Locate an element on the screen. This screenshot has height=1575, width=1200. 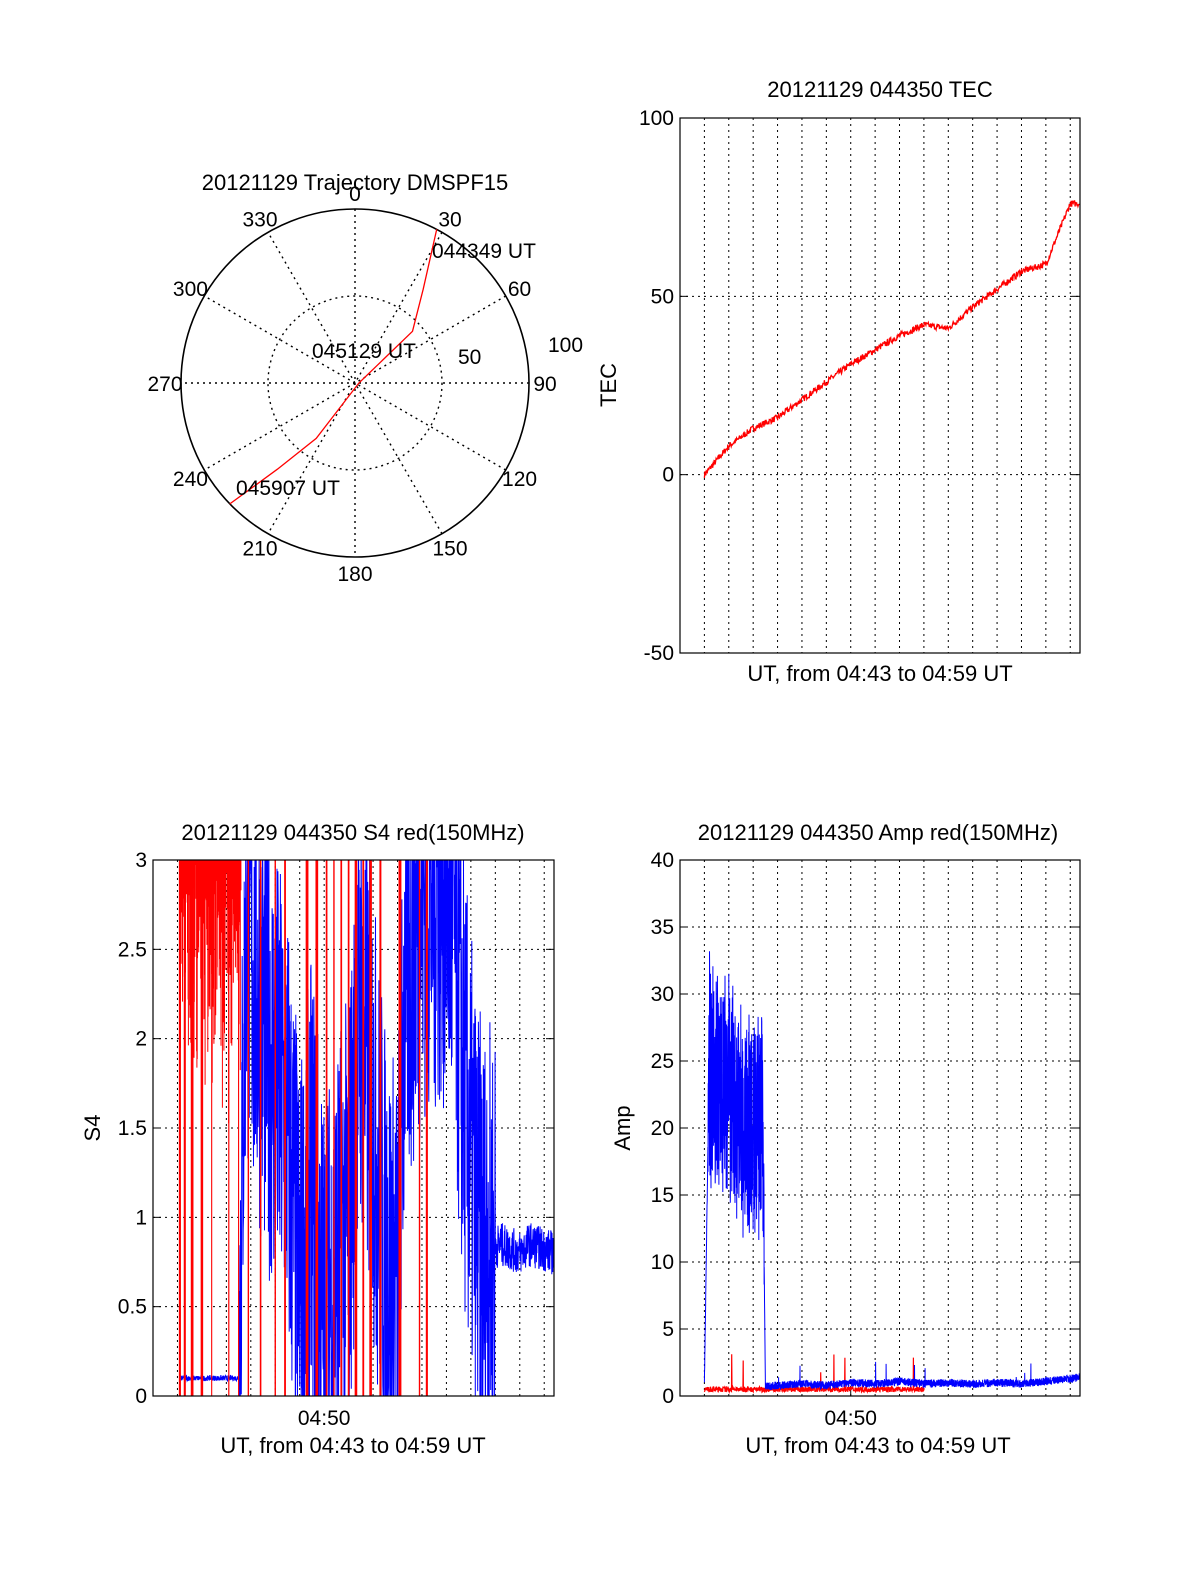
s4-y-ticks: 0 0.5 1 1.5 2 2.5 3 is located at coordinates (336, 1128).